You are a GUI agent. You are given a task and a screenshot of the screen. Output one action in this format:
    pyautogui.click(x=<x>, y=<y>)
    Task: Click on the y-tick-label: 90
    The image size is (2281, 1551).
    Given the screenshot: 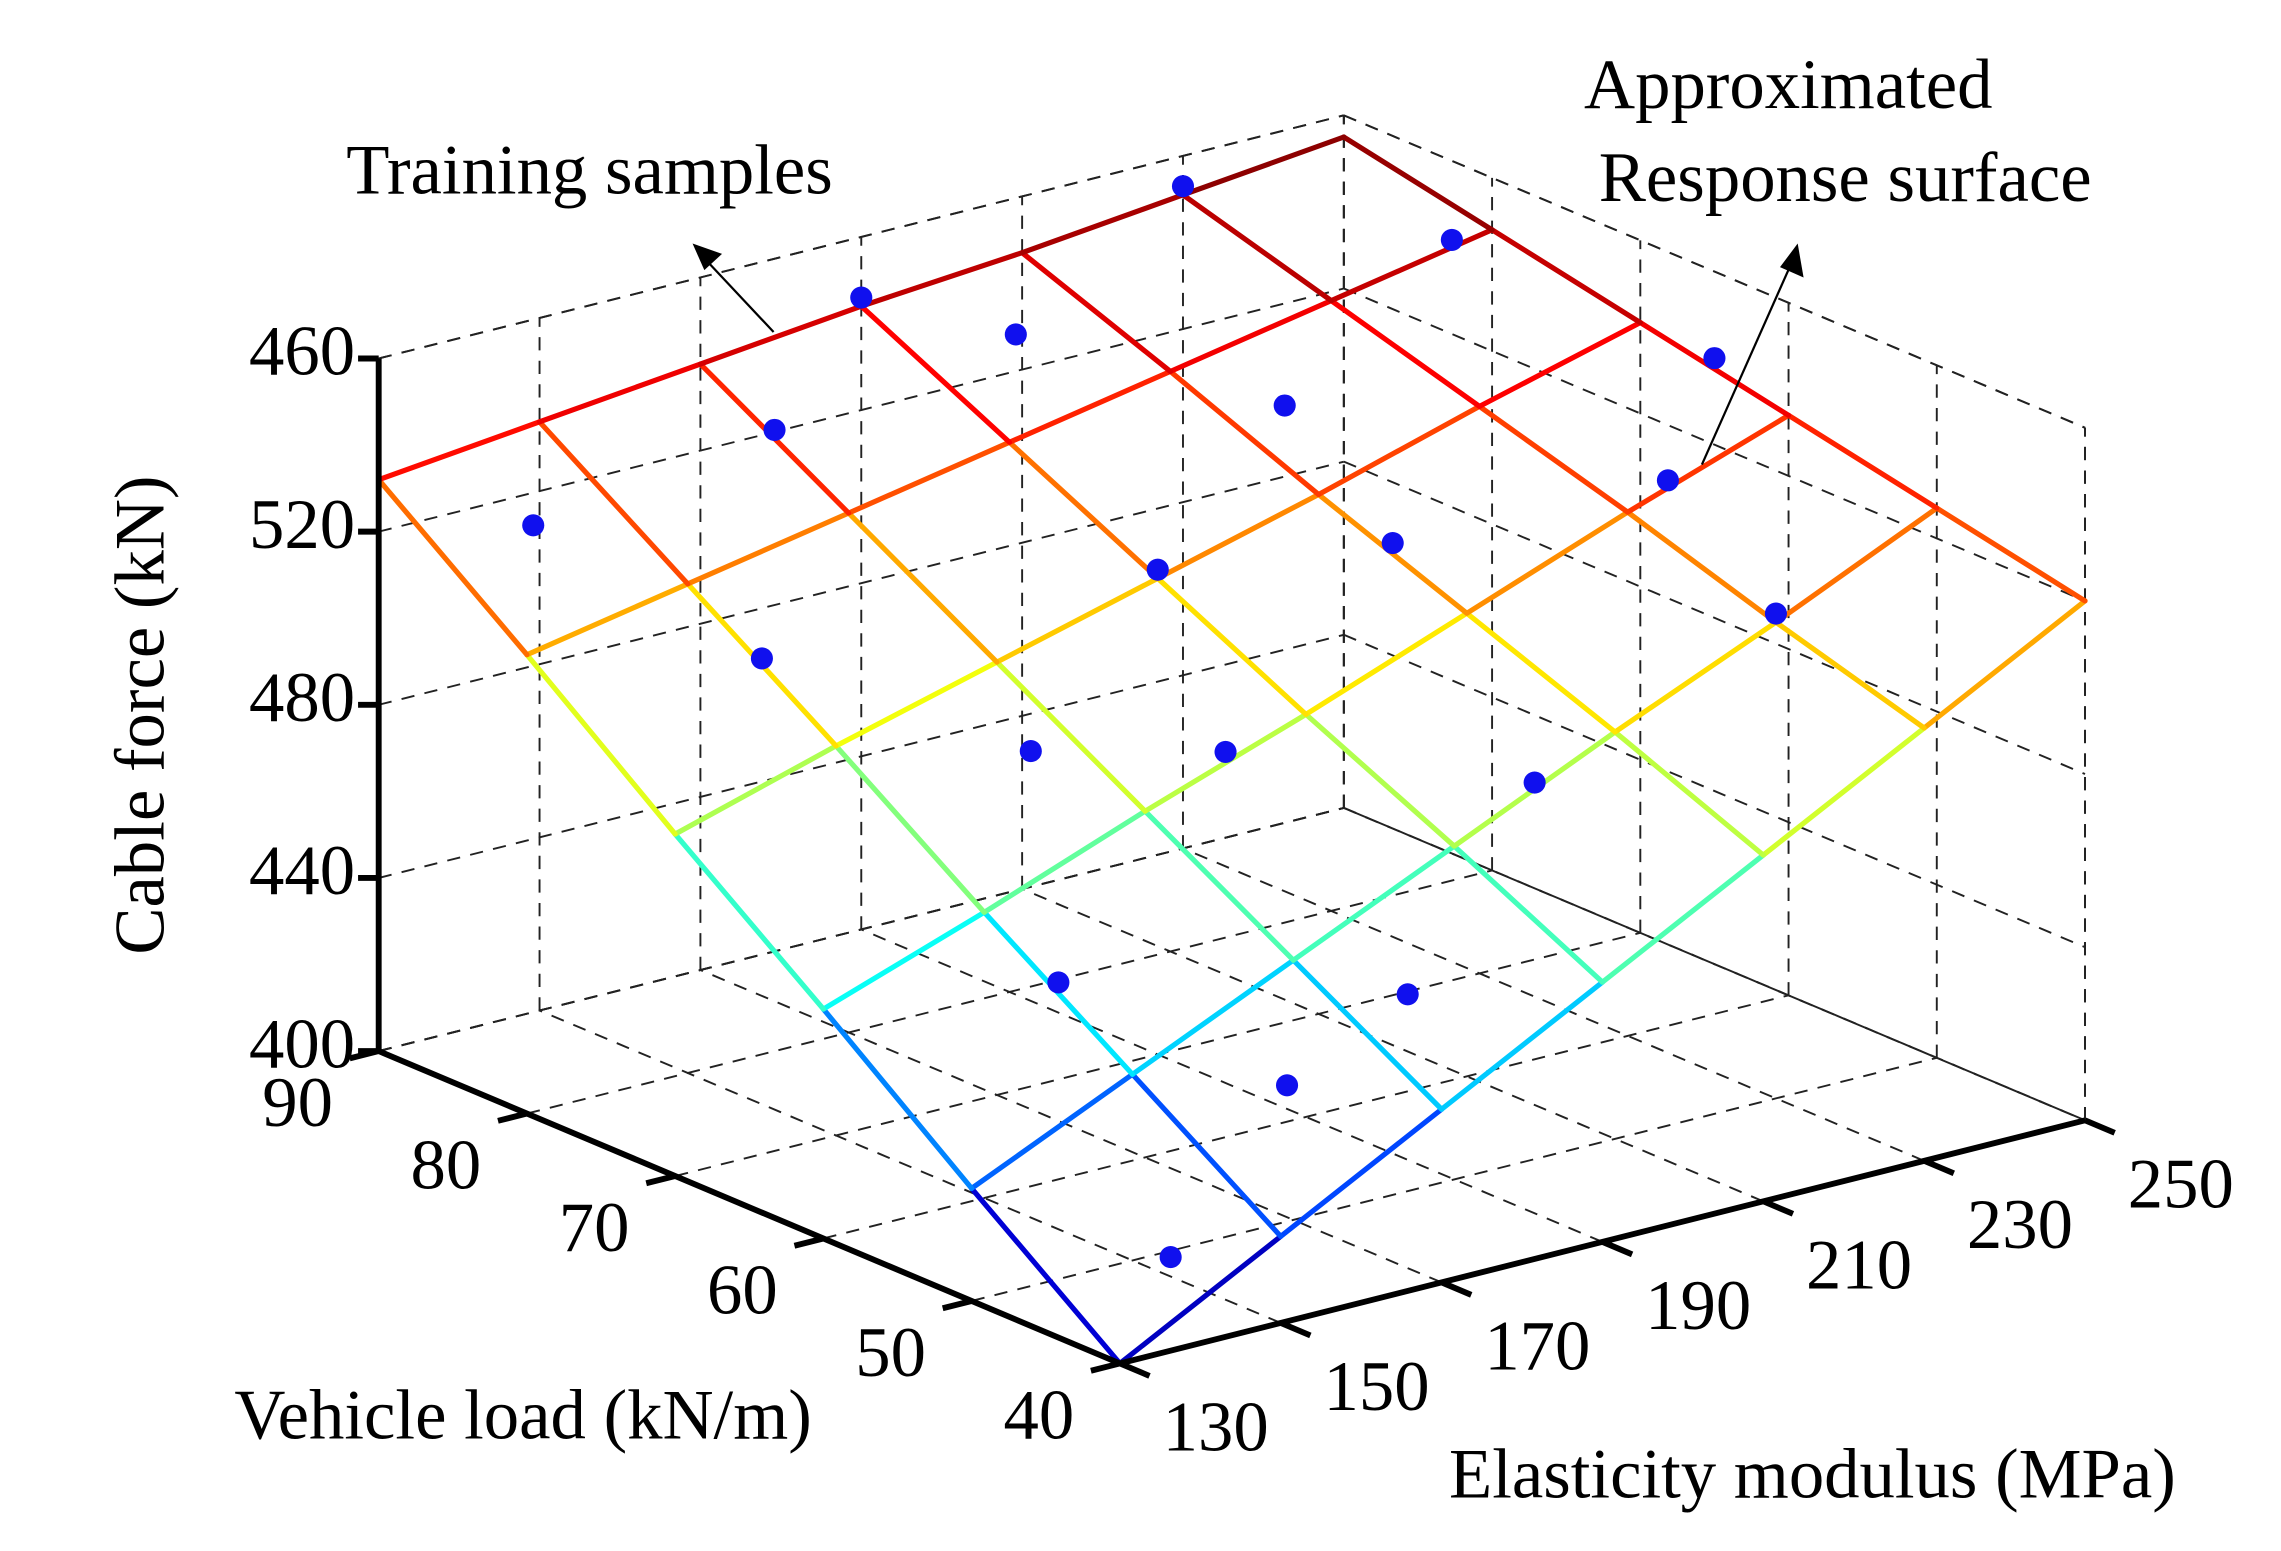 What is the action you would take?
    pyautogui.click(x=297, y=1103)
    